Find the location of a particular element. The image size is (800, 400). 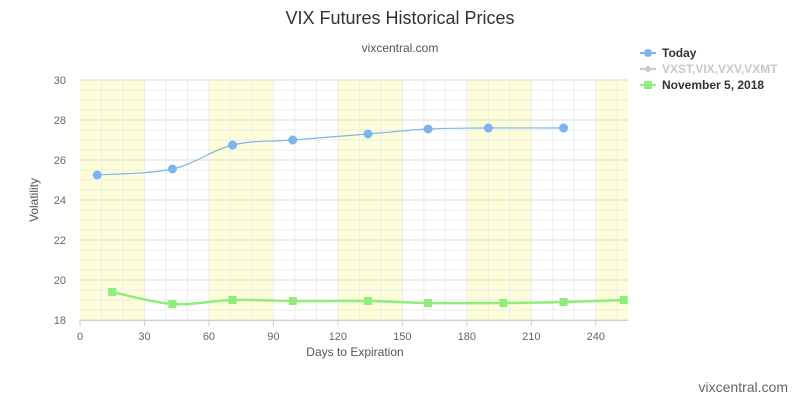

y-tick-label: 30 is located at coordinates (60, 81).